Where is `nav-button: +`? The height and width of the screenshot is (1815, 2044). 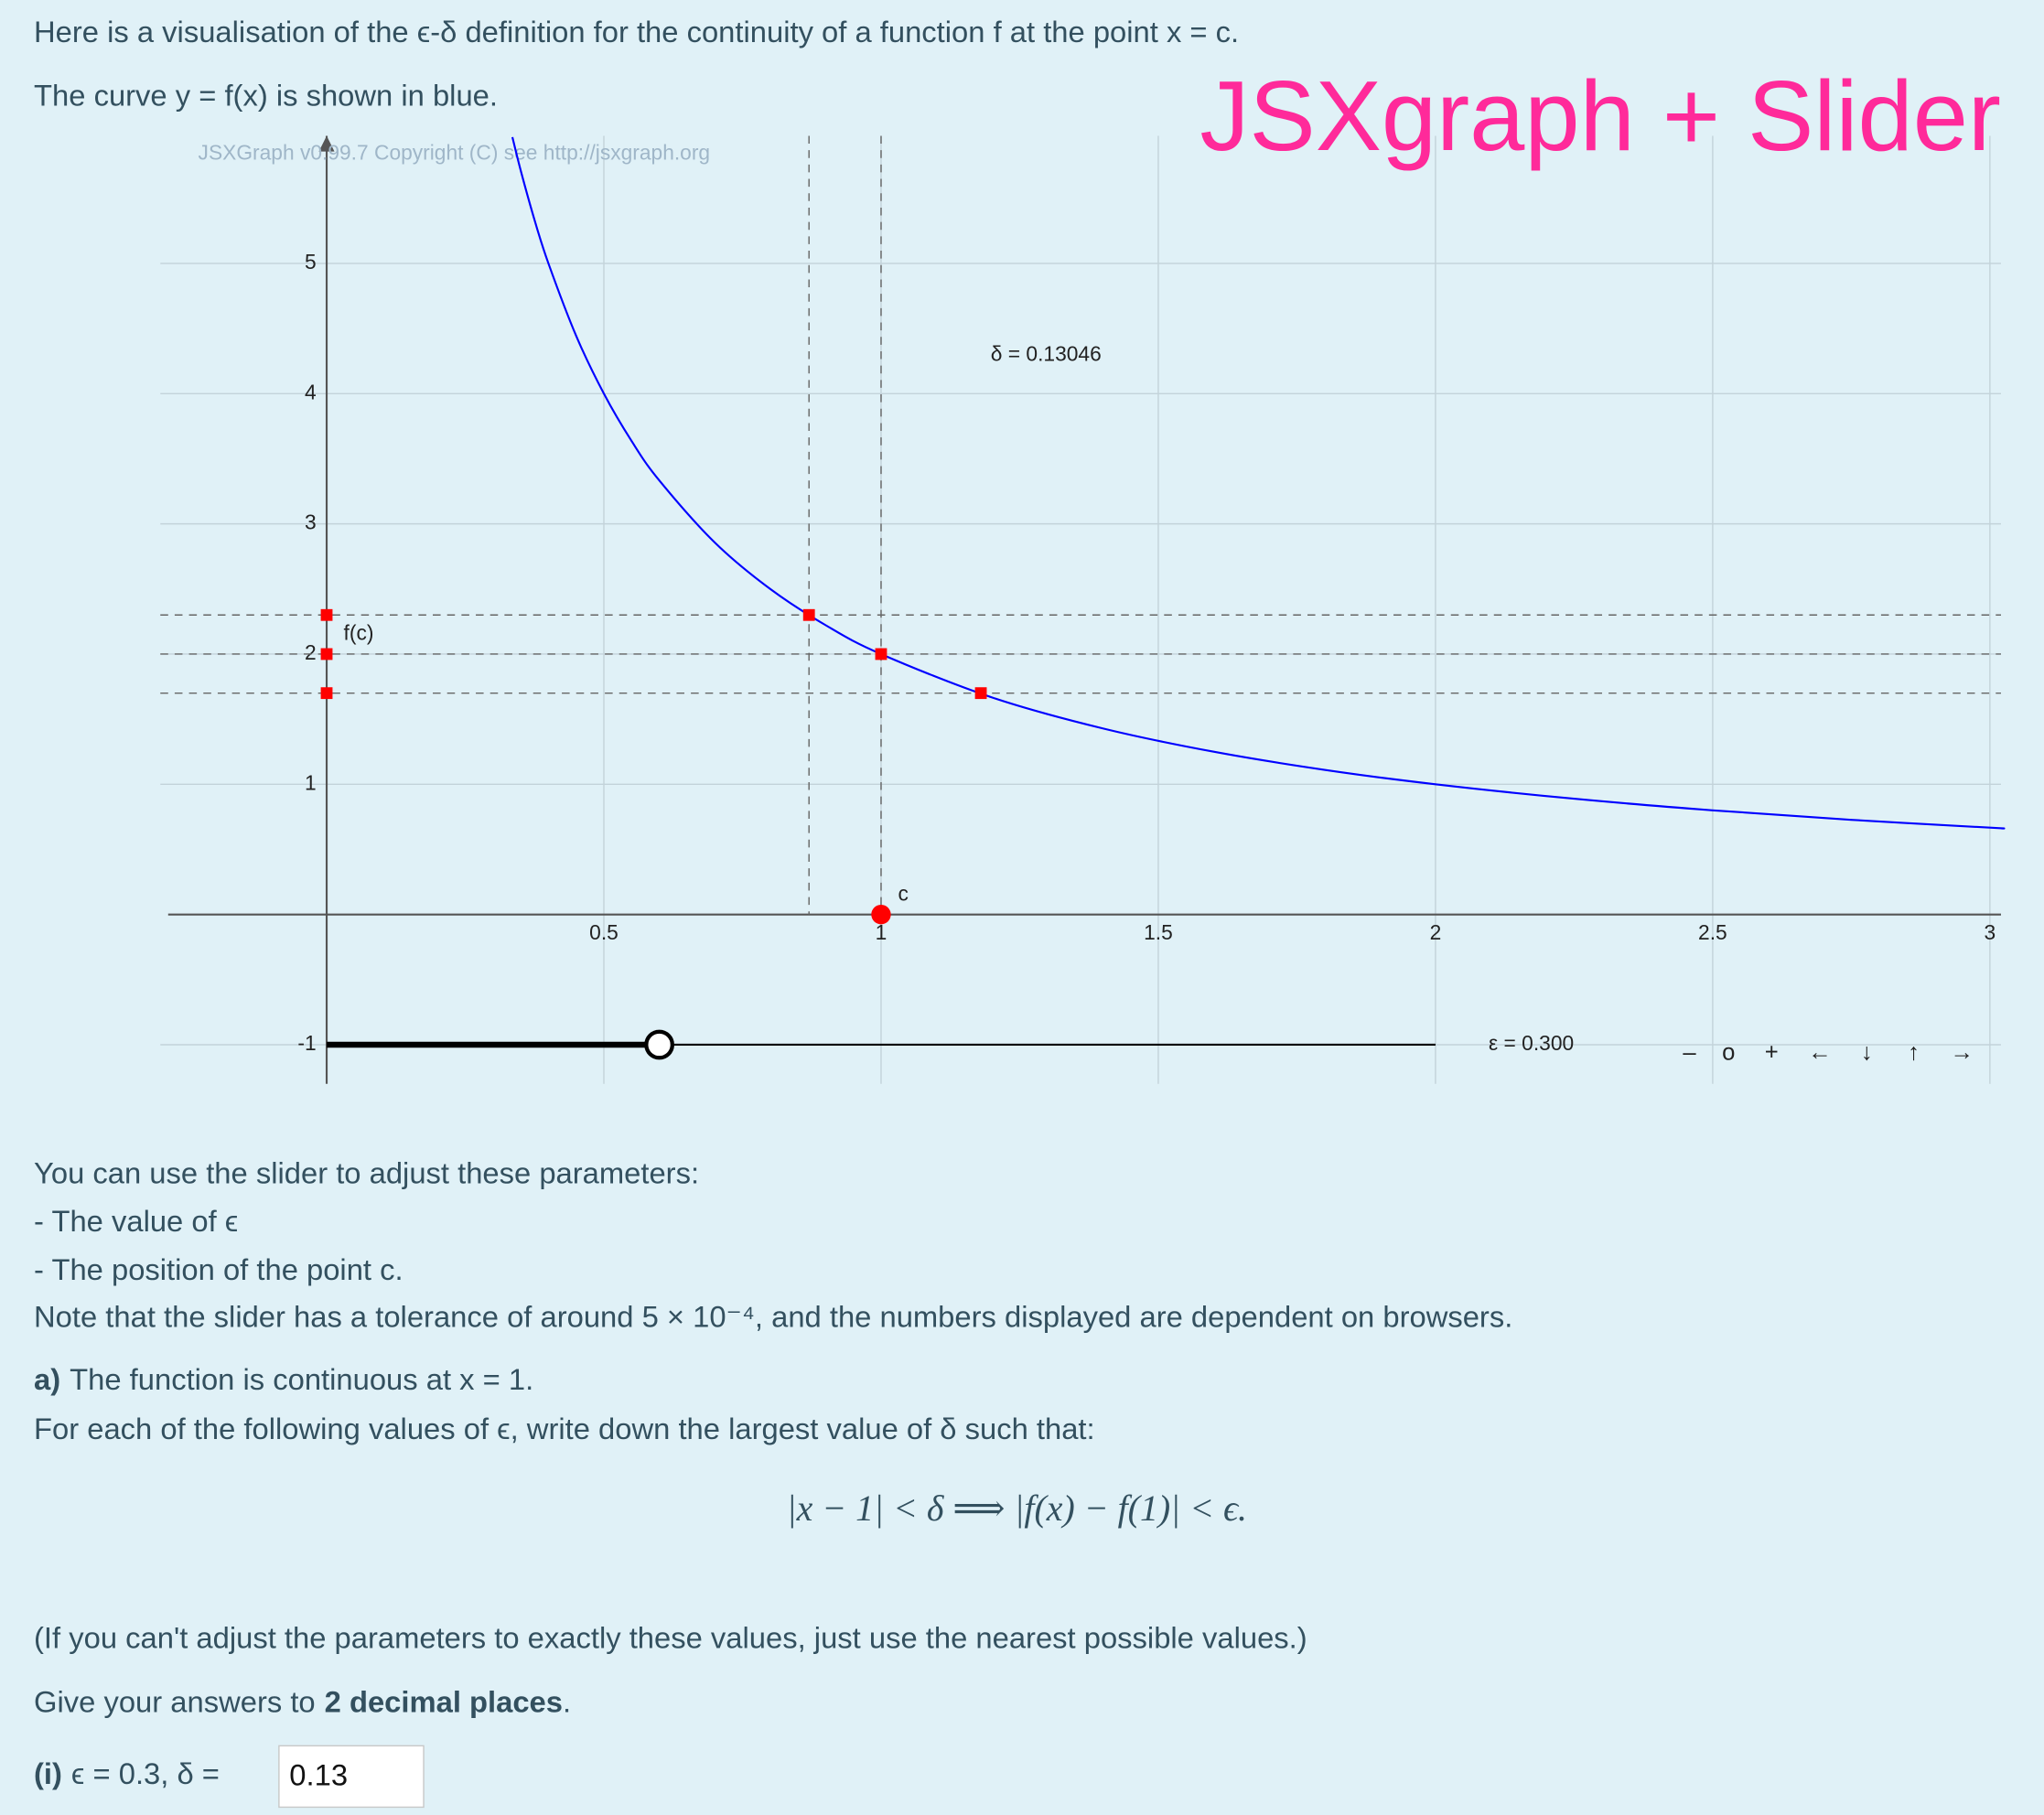
nav-button: + is located at coordinates (1772, 1053).